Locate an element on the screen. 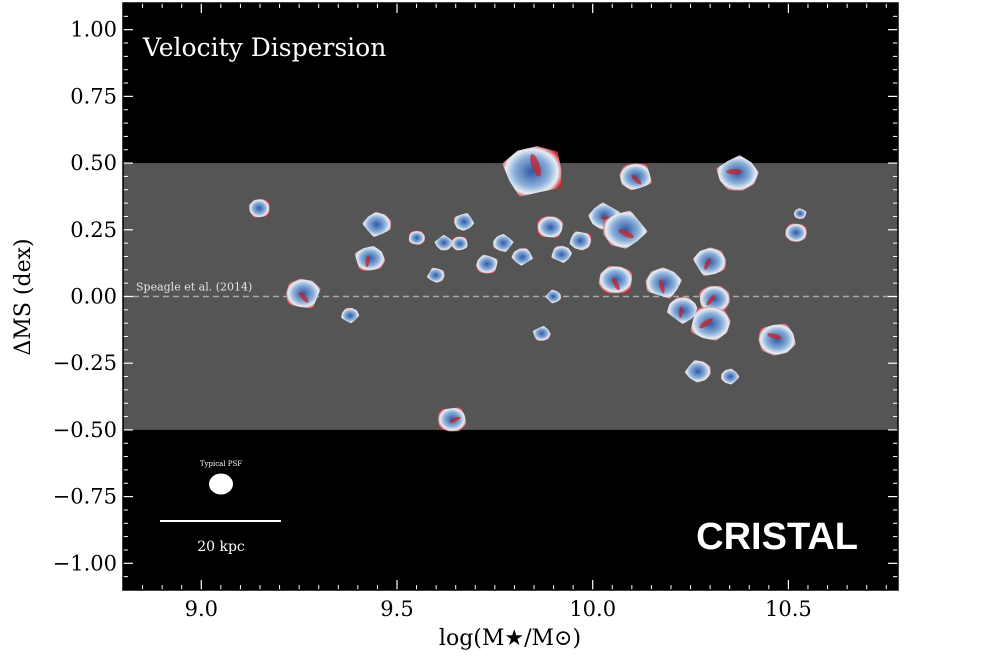 The height and width of the screenshot is (656, 993). y-tick-label: 1.00 is located at coordinates (93, 30).